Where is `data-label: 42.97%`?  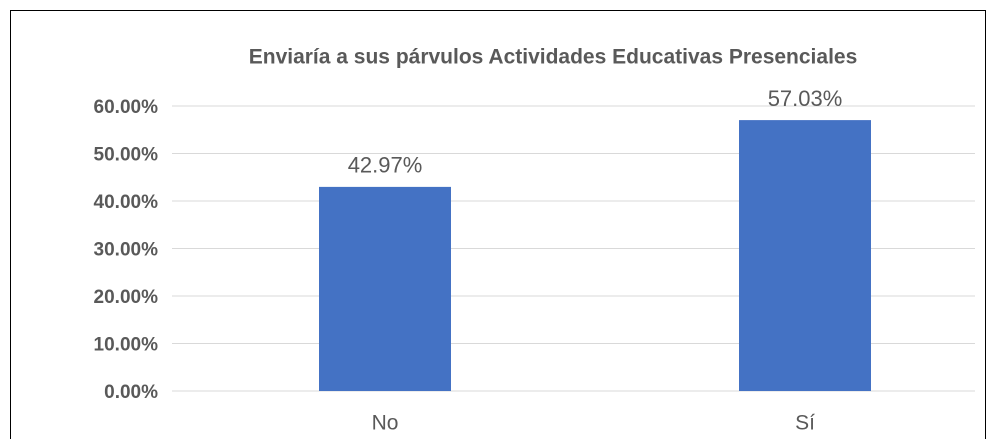
data-label: 42.97% is located at coordinates (385, 165).